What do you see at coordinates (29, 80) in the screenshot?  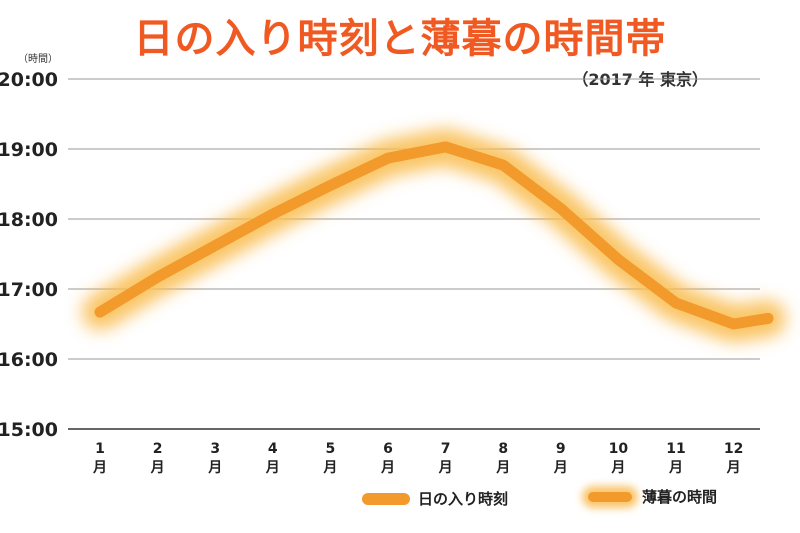 I see `y-tick-label: 20:00` at bounding box center [29, 80].